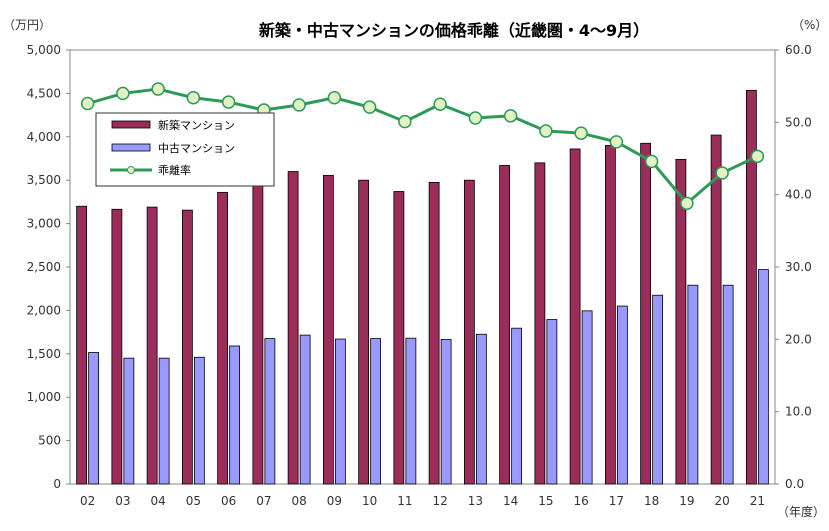 Image resolution: width=829 pixels, height=531 pixels. I want to click on right-tick-label: 60.0, so click(798, 50).